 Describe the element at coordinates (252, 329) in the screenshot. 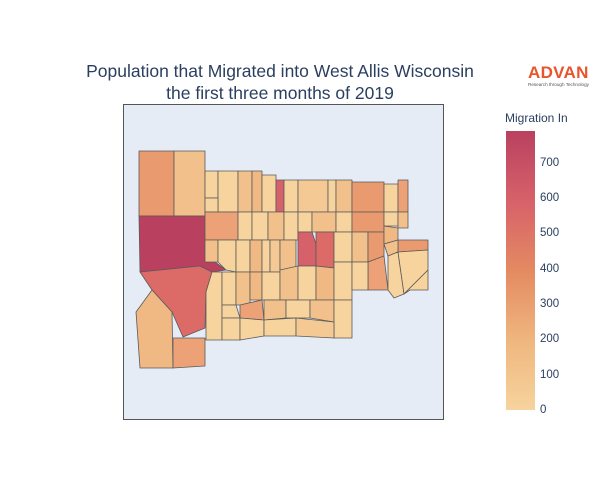

I see `region-s17` at that location.